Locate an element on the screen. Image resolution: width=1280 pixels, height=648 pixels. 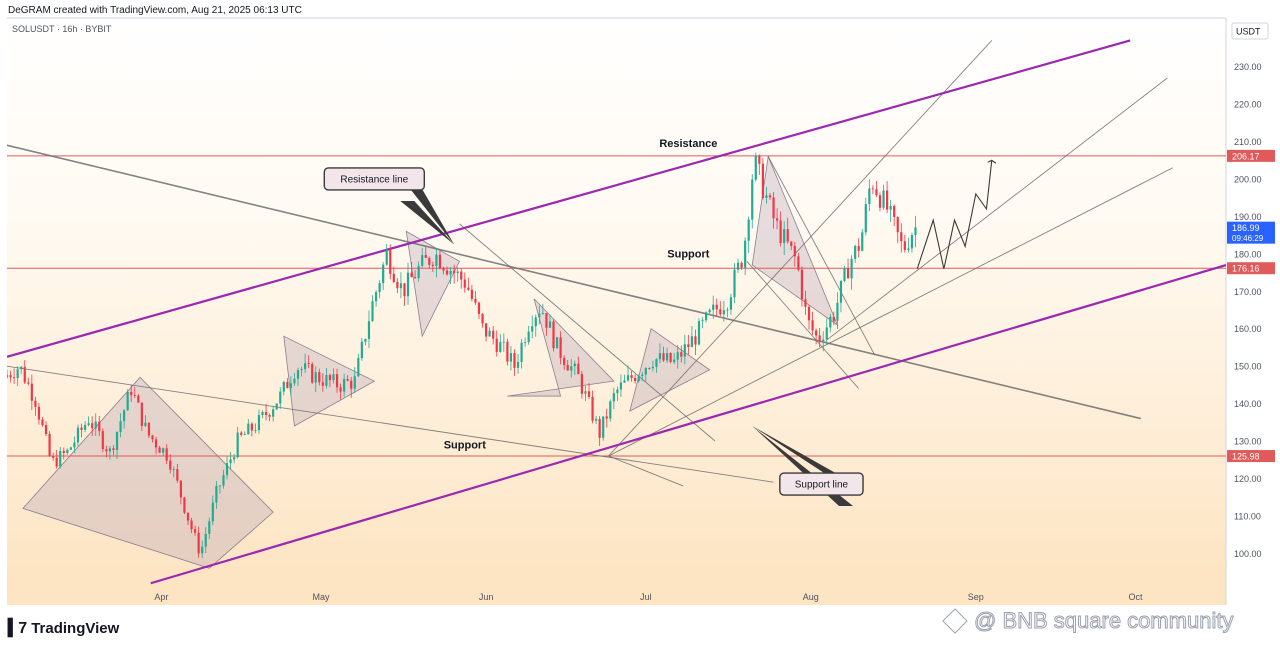
level-label-support-low: Support is located at coordinates (465, 445).